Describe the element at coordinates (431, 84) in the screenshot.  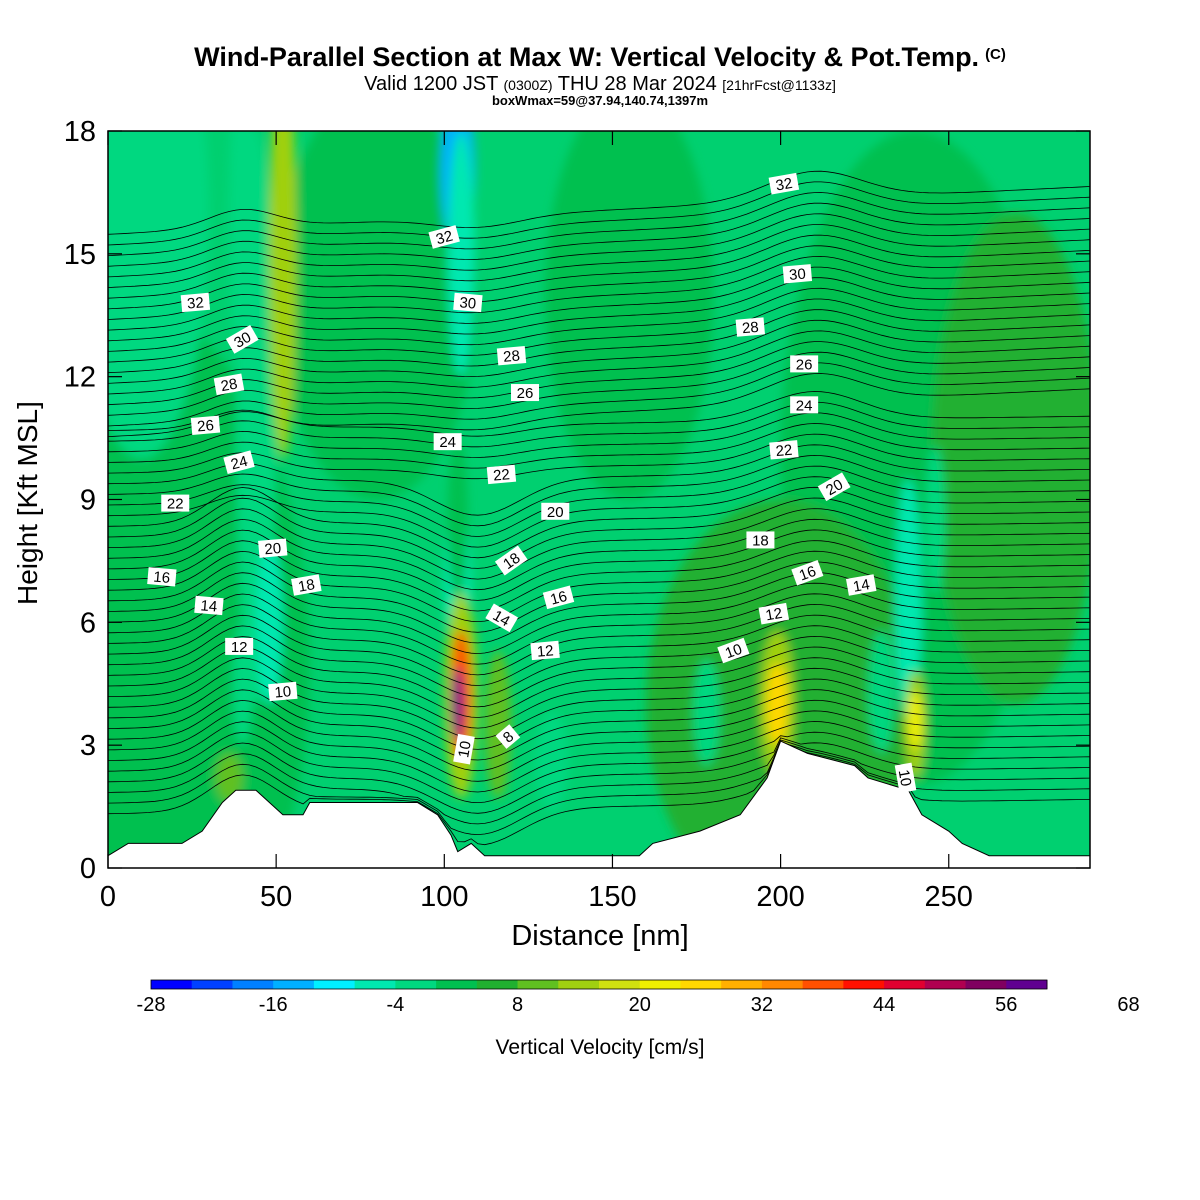
I see `valid-time: Valid 1200 JST` at that location.